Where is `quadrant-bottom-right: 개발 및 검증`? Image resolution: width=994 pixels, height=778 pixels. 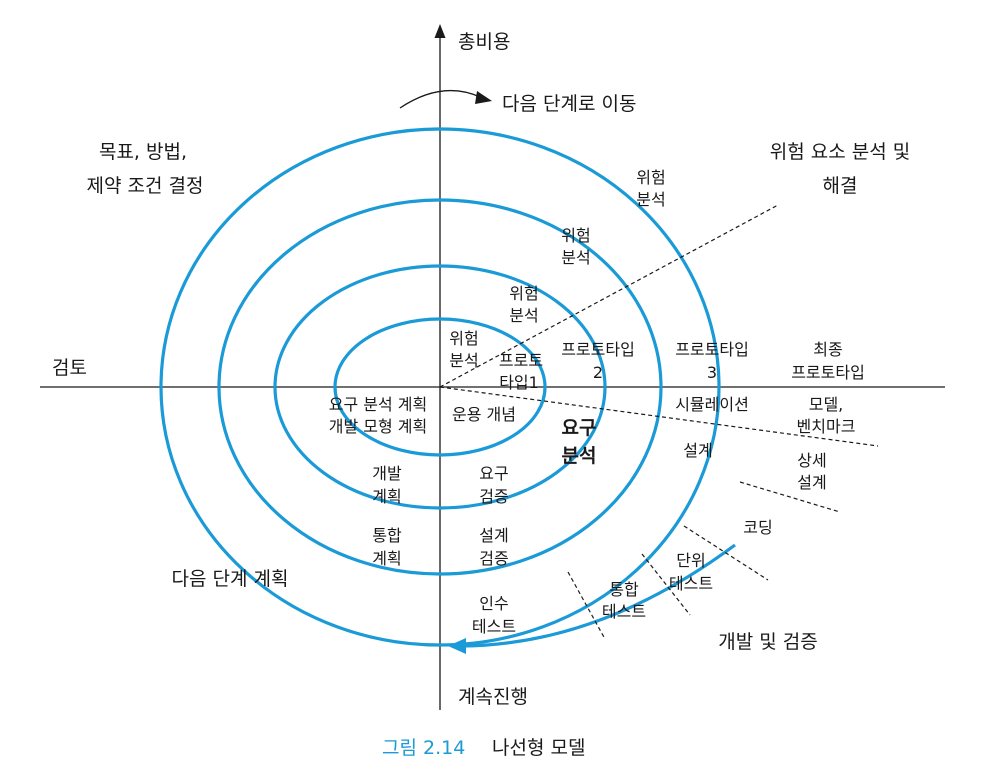 quadrant-bottom-right: 개발 및 검증 is located at coordinates (767, 642).